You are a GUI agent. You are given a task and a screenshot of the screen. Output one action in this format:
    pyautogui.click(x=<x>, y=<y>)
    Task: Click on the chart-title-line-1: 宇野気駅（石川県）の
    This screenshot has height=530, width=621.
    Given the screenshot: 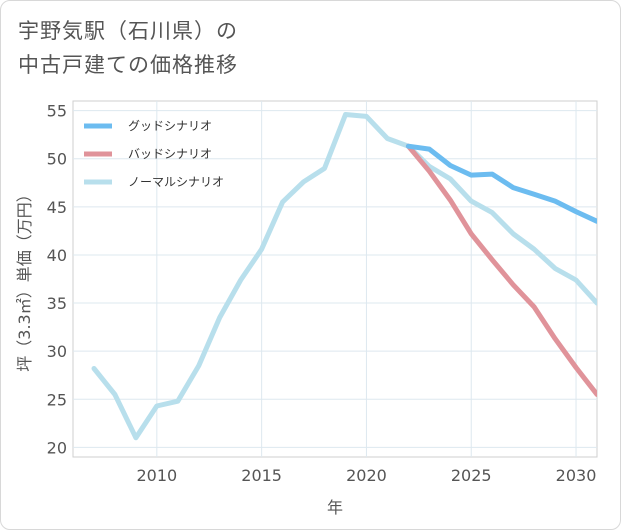 What is the action you would take?
    pyautogui.click(x=128, y=31)
    